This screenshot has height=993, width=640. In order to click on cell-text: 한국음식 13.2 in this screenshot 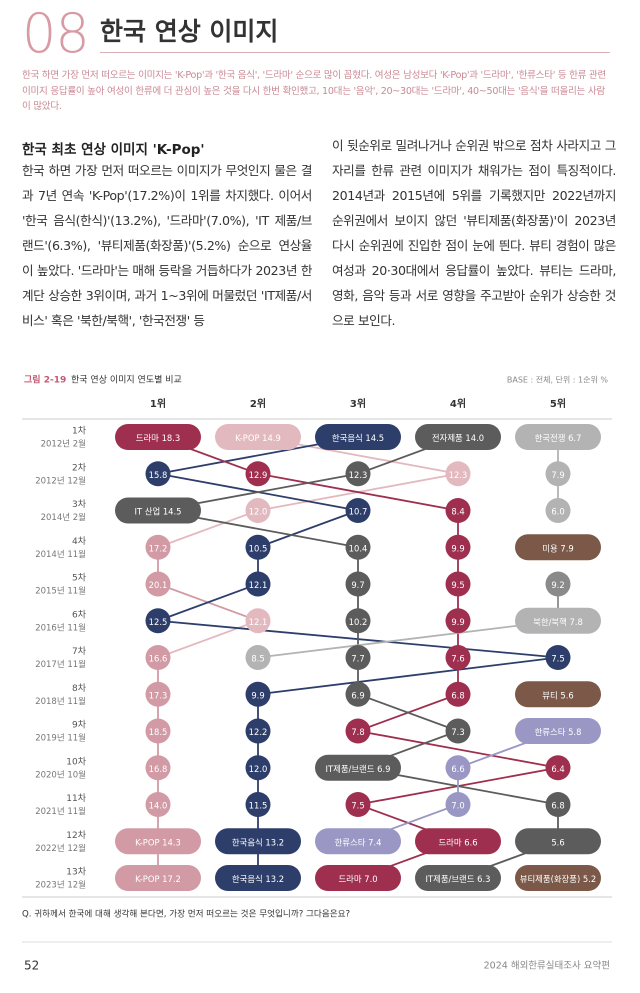, I will do `click(258, 879)`.